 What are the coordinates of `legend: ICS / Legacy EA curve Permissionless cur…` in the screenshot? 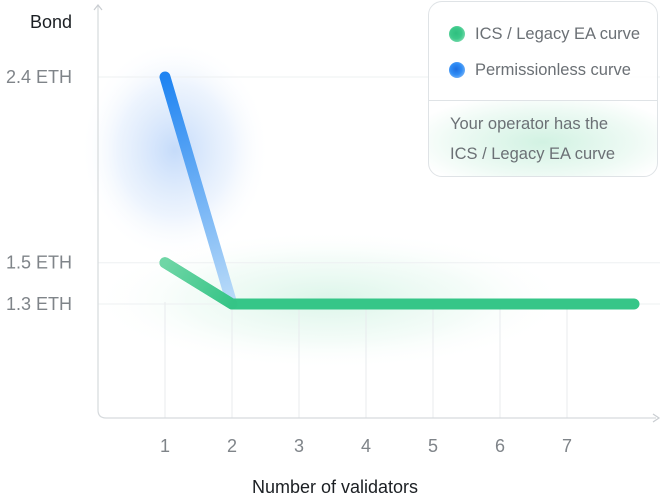 It's located at (543, 89).